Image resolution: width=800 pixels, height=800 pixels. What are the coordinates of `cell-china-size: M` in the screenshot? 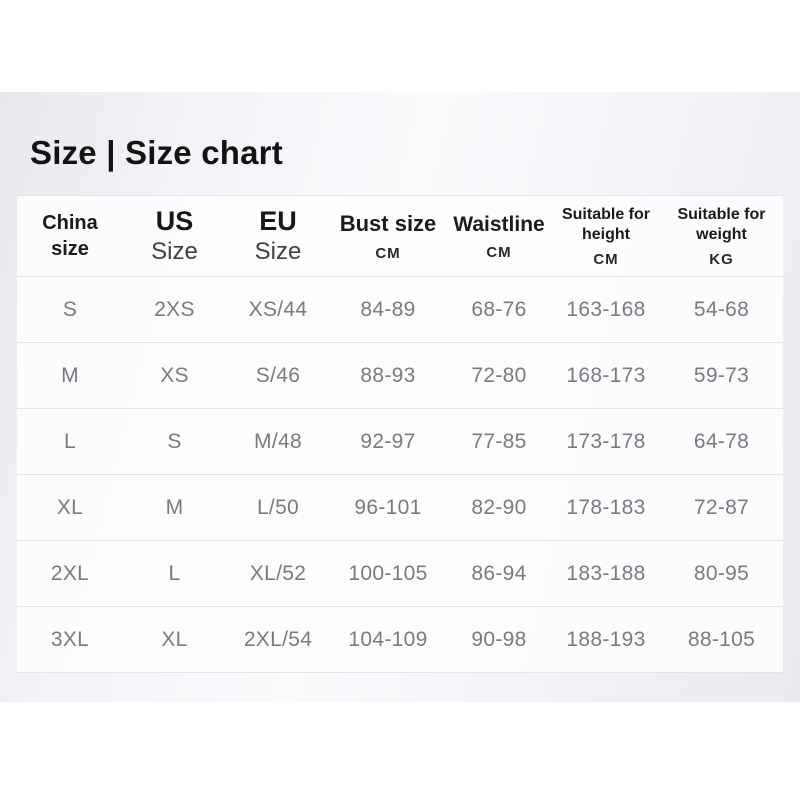 It's located at (70, 375).